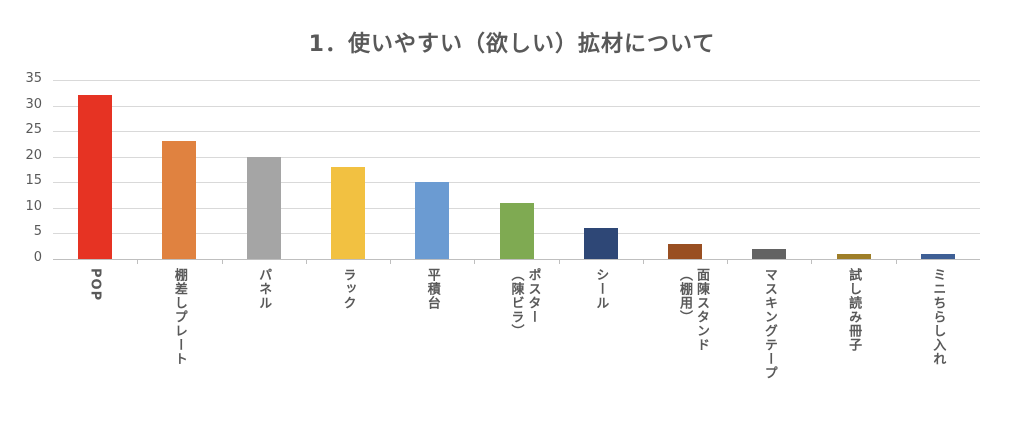 The image size is (1024, 425). Describe the element at coordinates (33, 78) in the screenshot. I see `y-tick-label: 35` at that location.